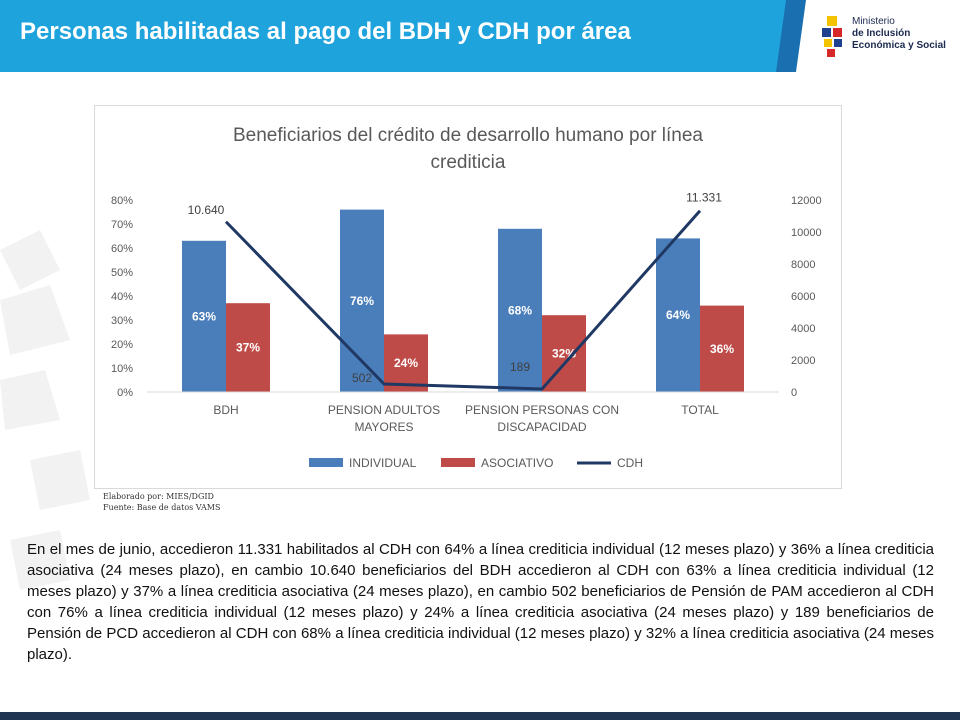 The height and width of the screenshot is (720, 960). I want to click on bar-data-label: 64%, so click(678, 315).